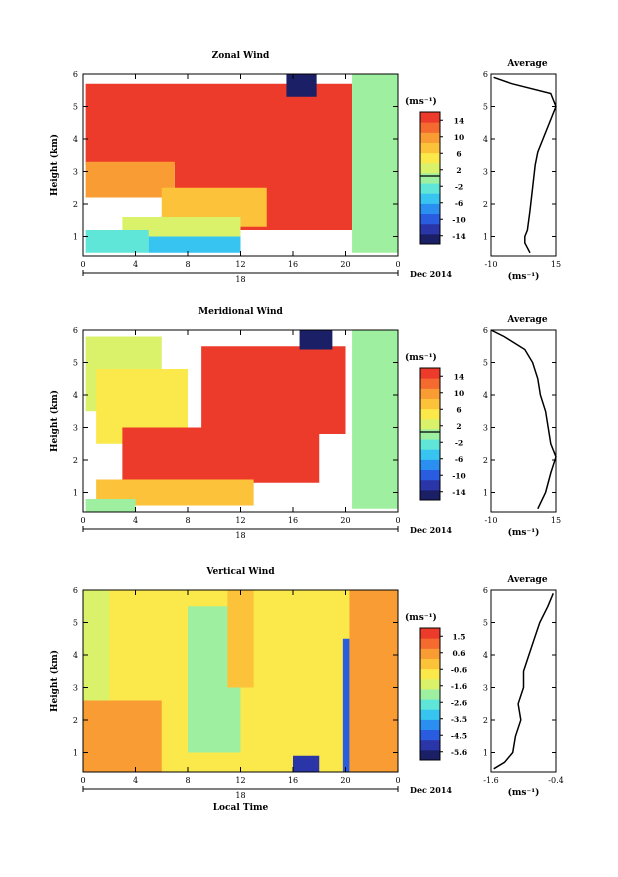 Image resolution: width=618 pixels, height=877 pixels. Describe the element at coordinates (555, 780) in the screenshot. I see `profile-x-tick-label: -0.4` at that location.